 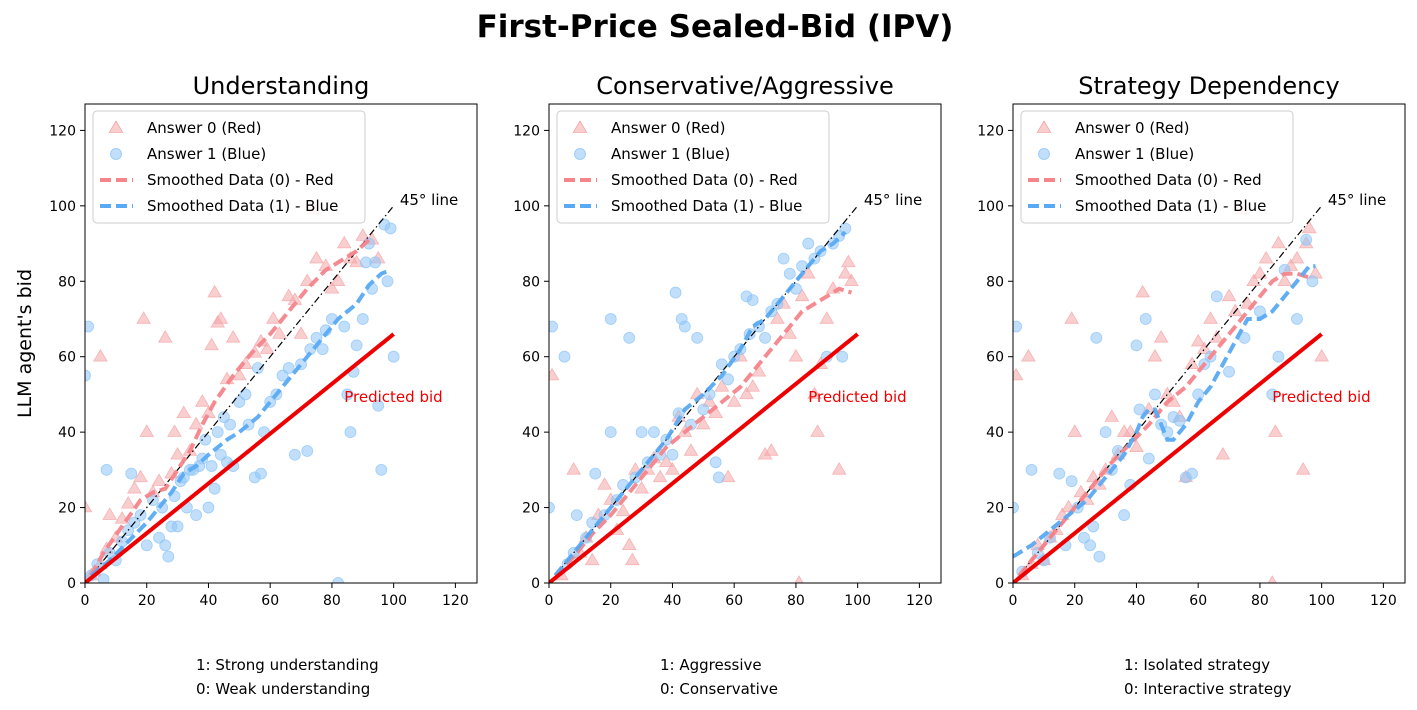 I want to click on y-tick-label: 120, so click(x=526, y=131).